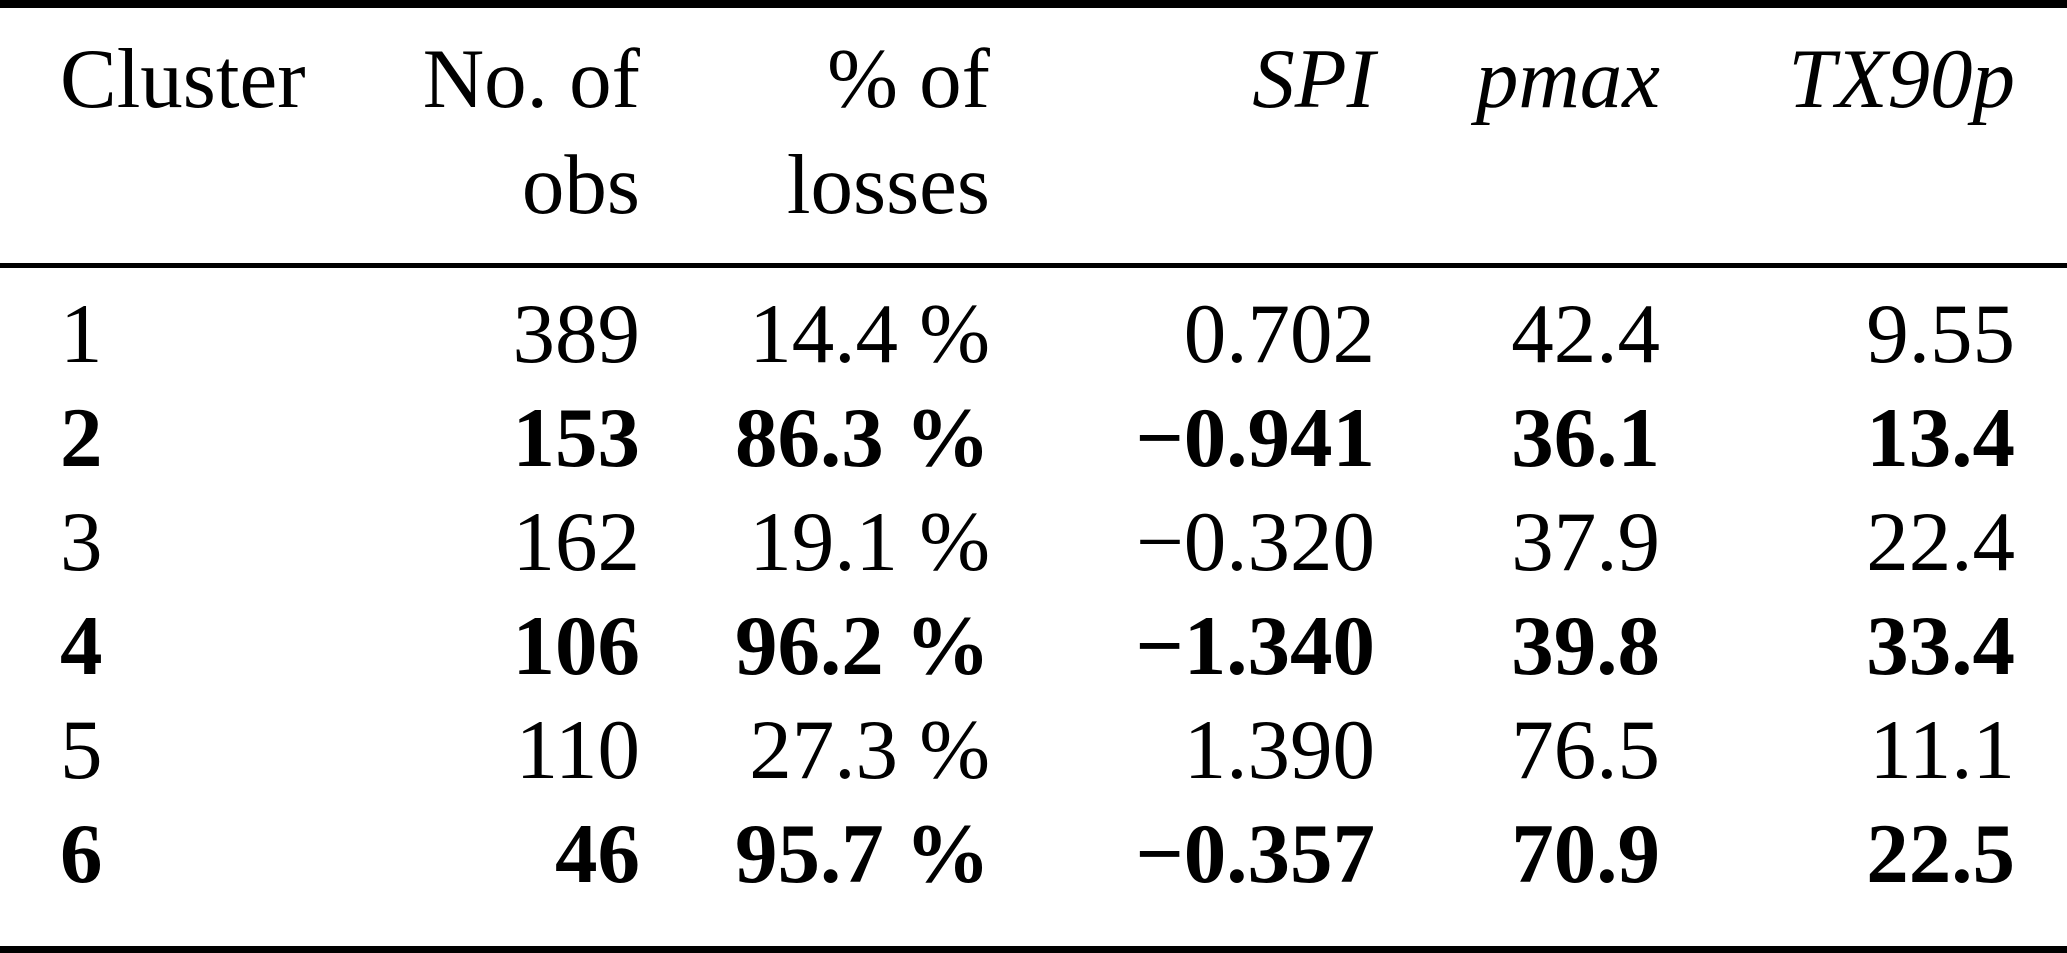 The image size is (2067, 953). What do you see at coordinates (1837, 144) in the screenshot?
I see `header-tx90p: TX90p` at bounding box center [1837, 144].